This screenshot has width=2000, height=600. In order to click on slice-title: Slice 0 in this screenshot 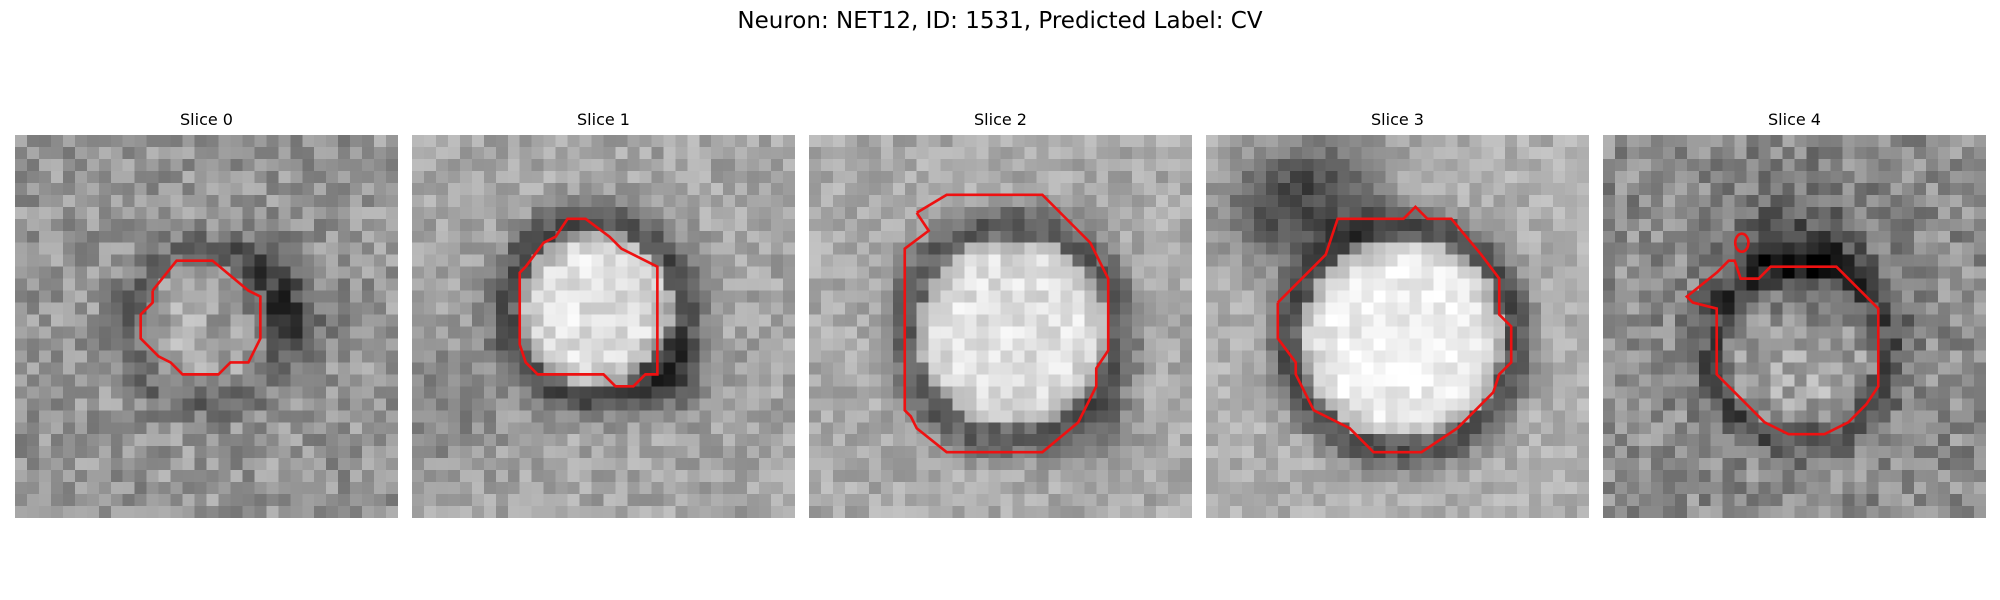, I will do `click(206, 119)`.